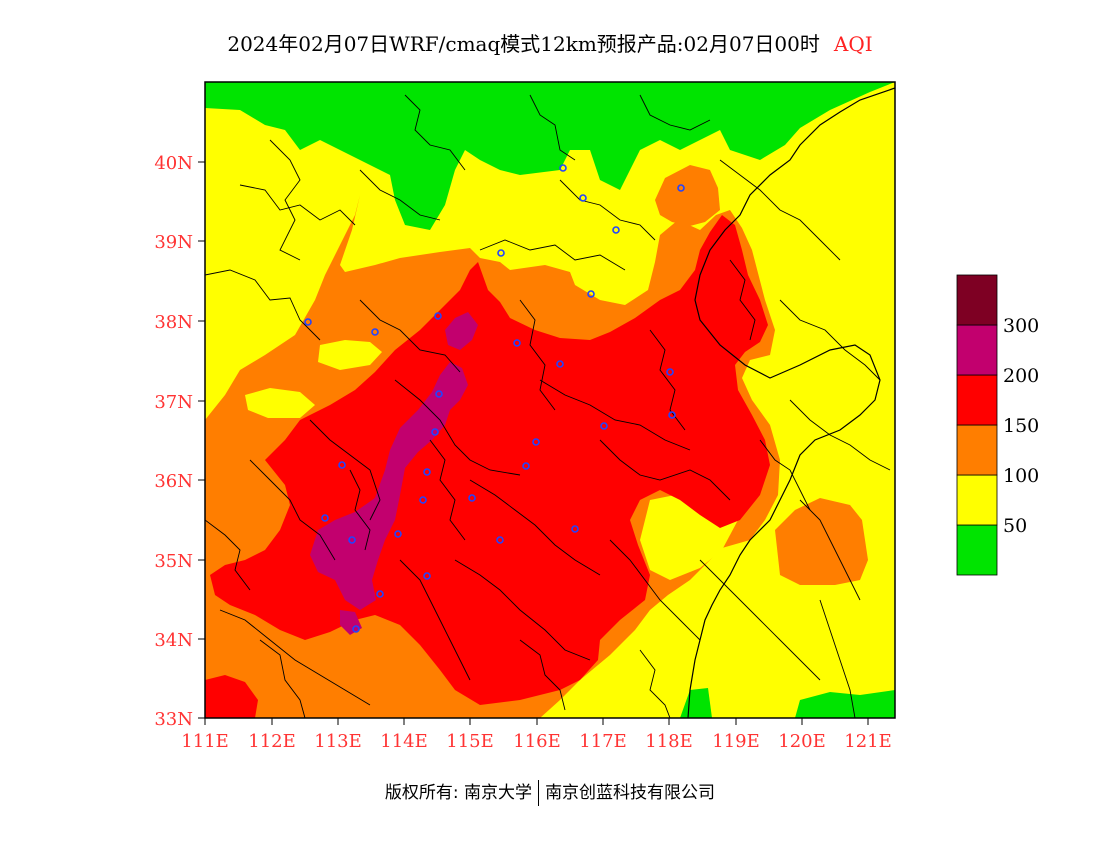 Image resolution: width=1100 pixels, height=850 pixels. Describe the element at coordinates (231, 696) in the screenshot. I see `aqi-zone-red-sw` at that location.